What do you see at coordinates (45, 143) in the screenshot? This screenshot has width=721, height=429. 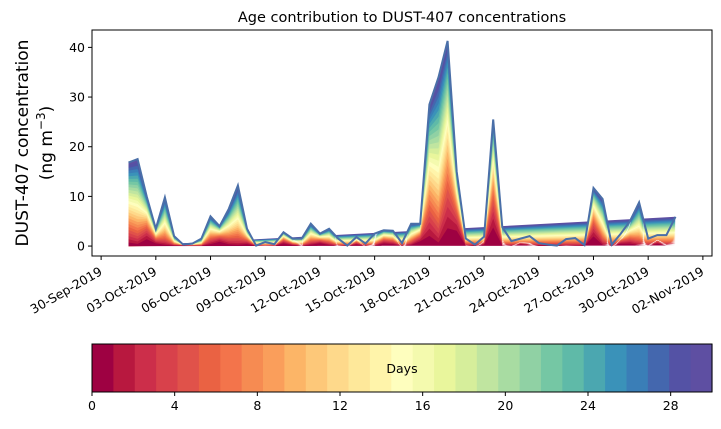 I see `y-axis-label-line2: (ng m−3)` at bounding box center [45, 143].